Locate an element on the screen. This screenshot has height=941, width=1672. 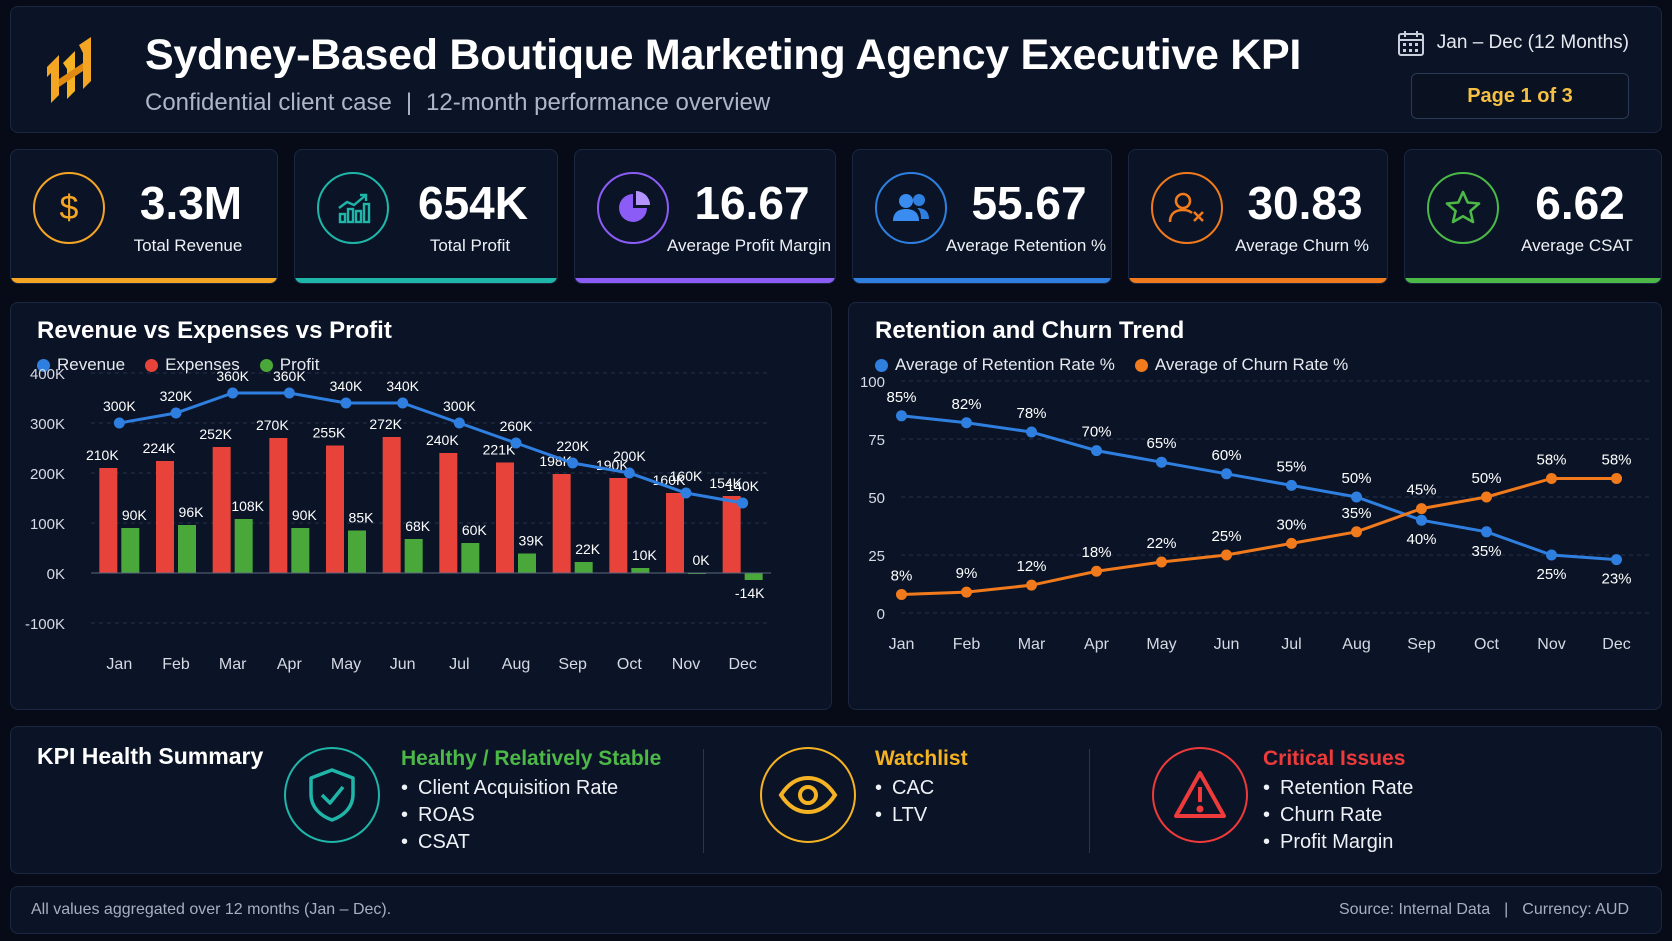
chart-legend: Revenue Expenses Profit is located at coordinates (178, 365).